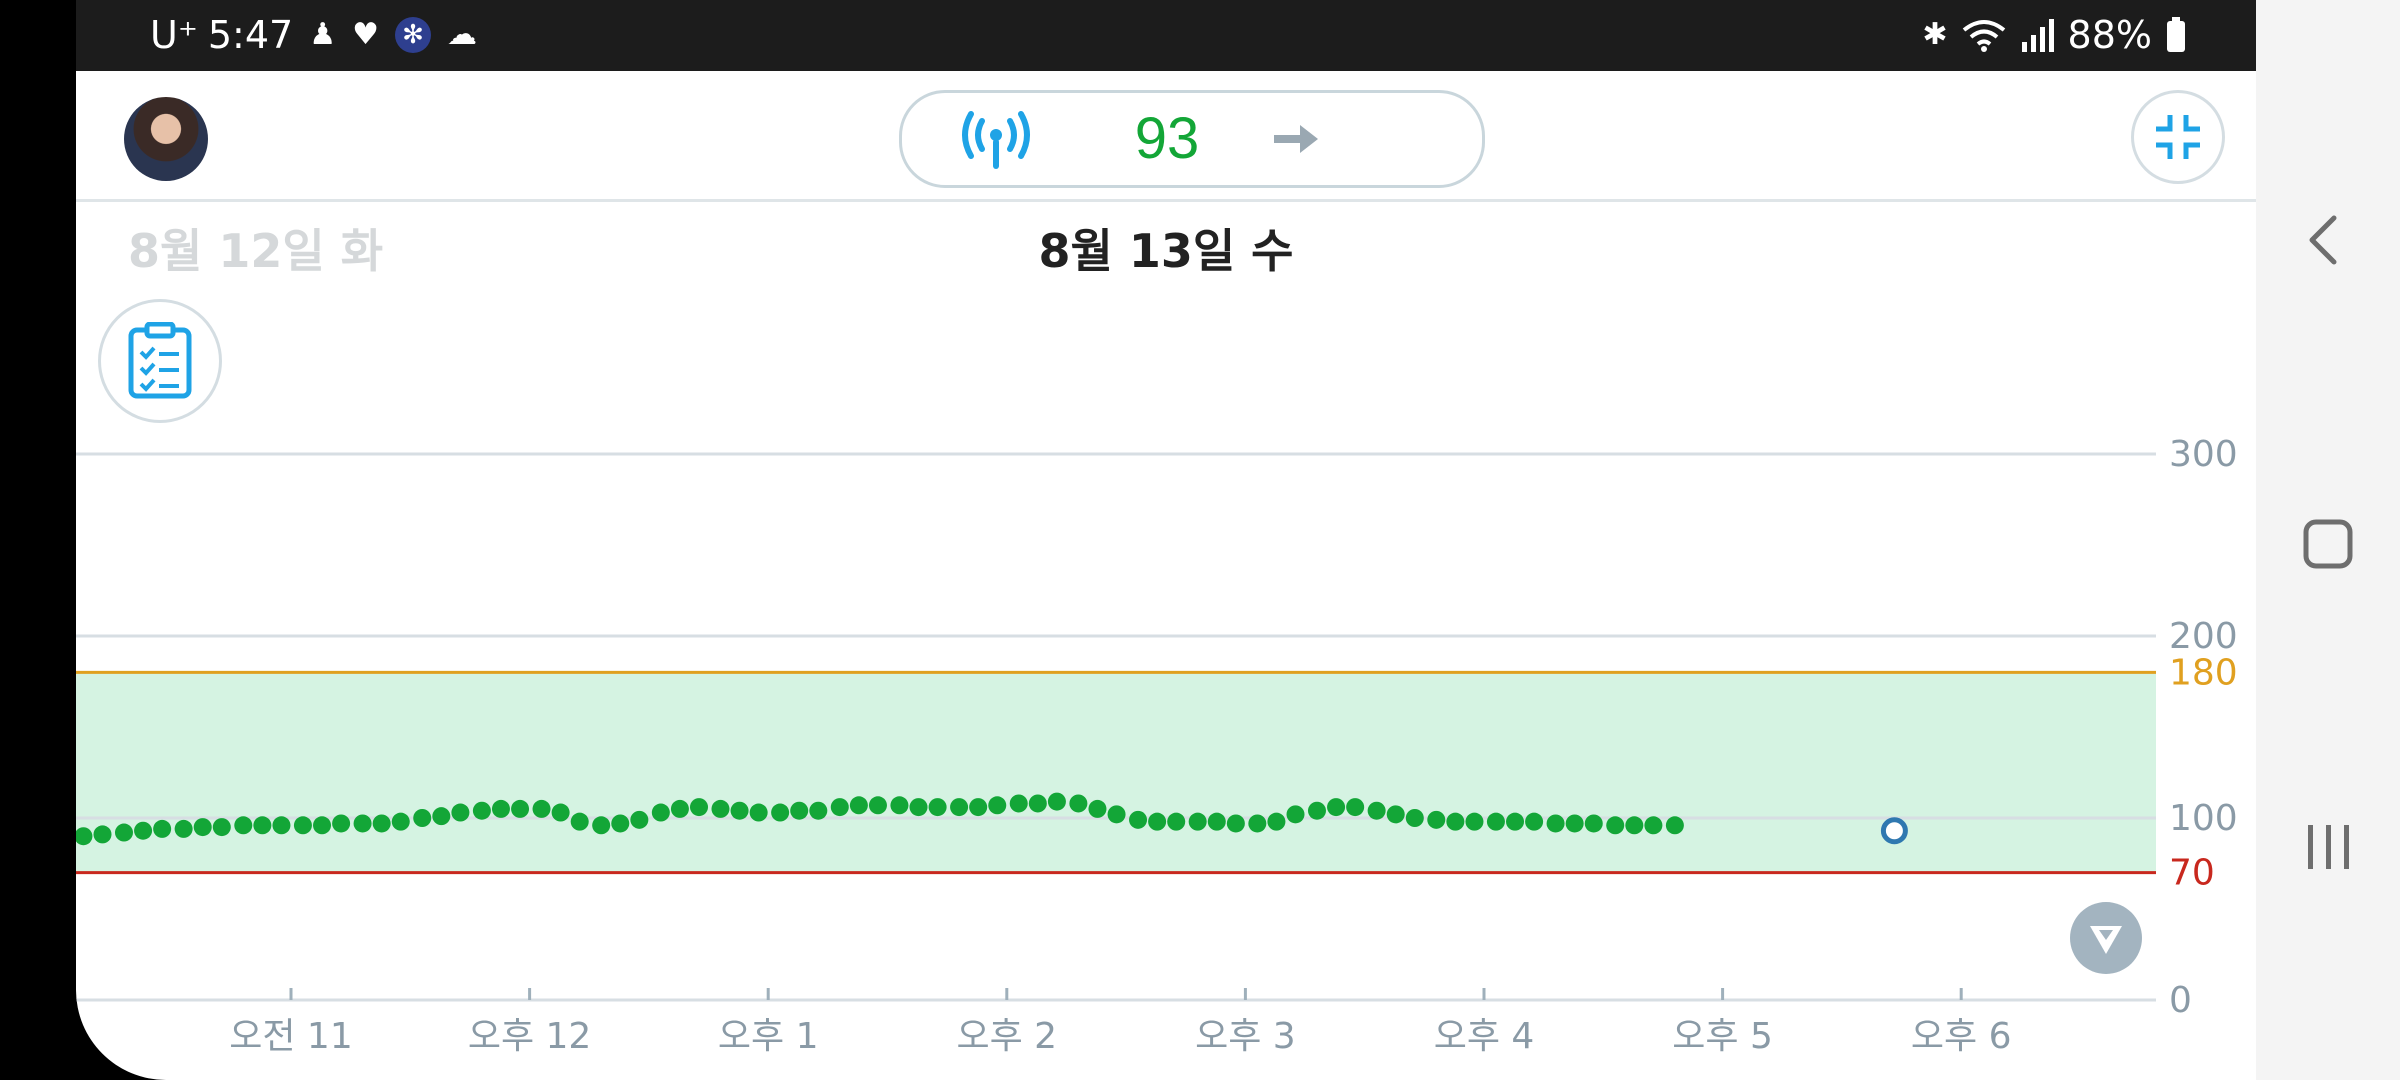 The image size is (2400, 1080). I want to click on home-icon, so click(2328, 544).